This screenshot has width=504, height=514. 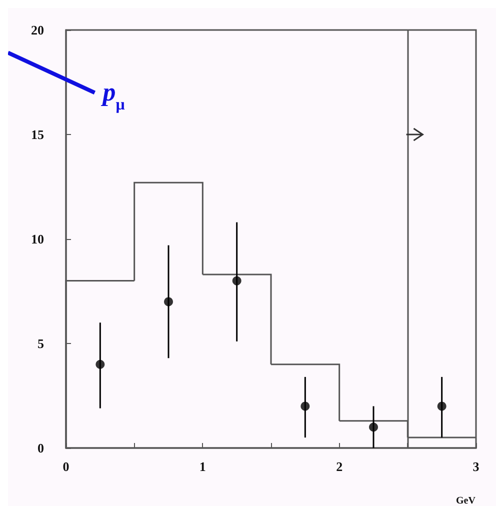 I want to click on x-tick-label: 1, so click(x=202, y=466).